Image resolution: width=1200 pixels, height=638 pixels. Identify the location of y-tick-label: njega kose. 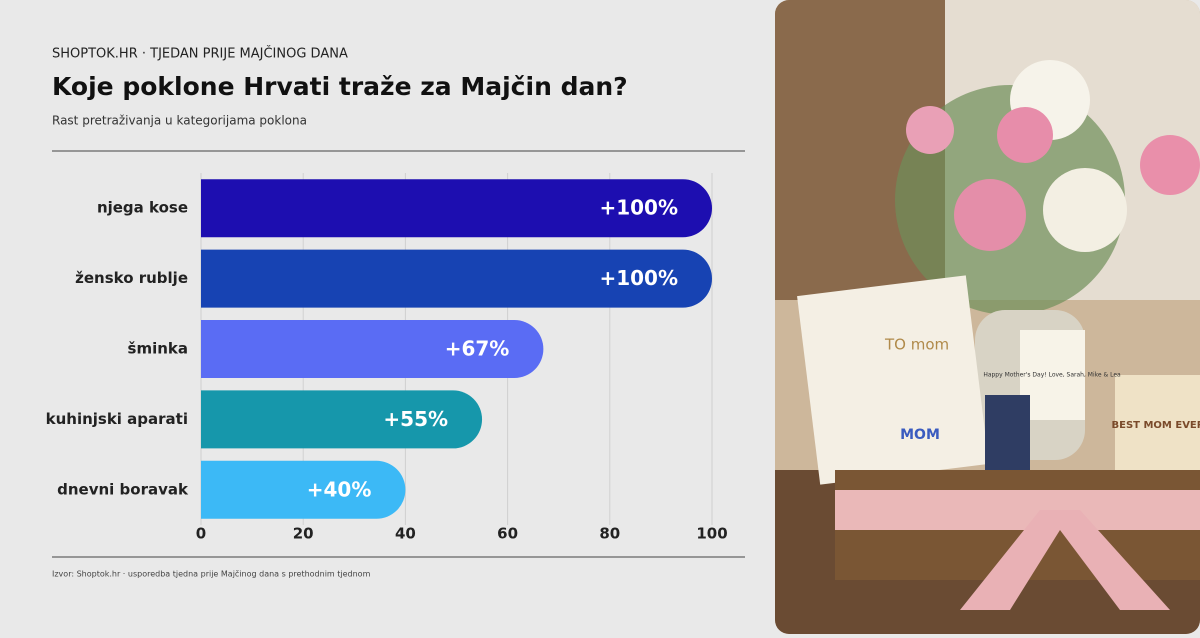
(142, 208).